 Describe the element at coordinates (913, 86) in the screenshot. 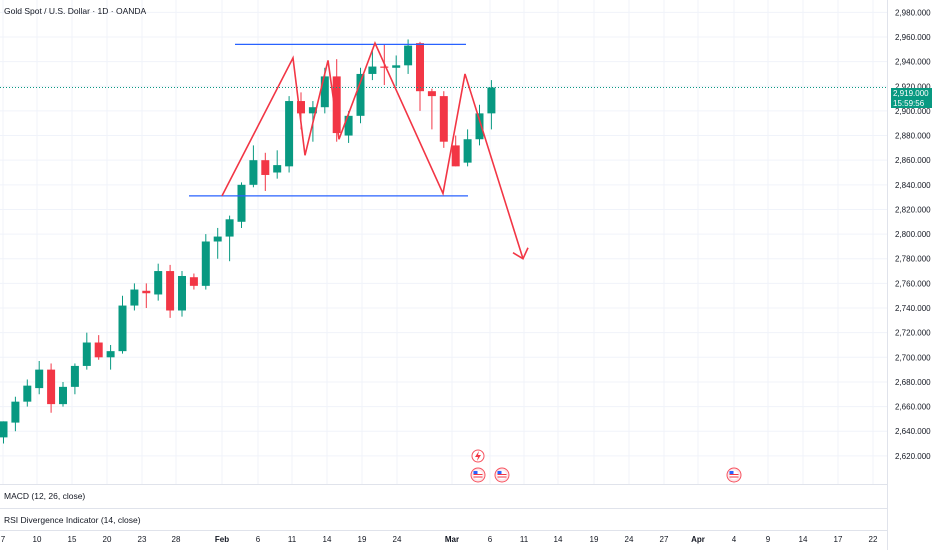

I see `price-tick-label: 2,920.000` at that location.